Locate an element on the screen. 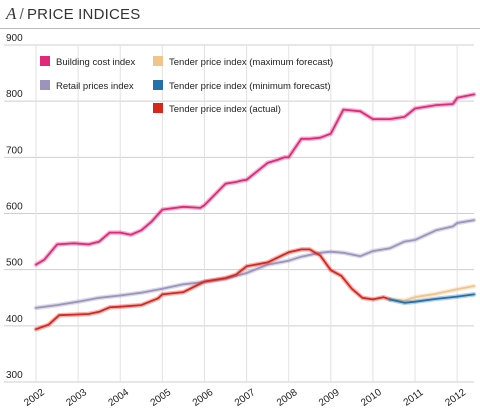 The image size is (480, 420). x-tick-label: 2006 is located at coordinates (203, 398).